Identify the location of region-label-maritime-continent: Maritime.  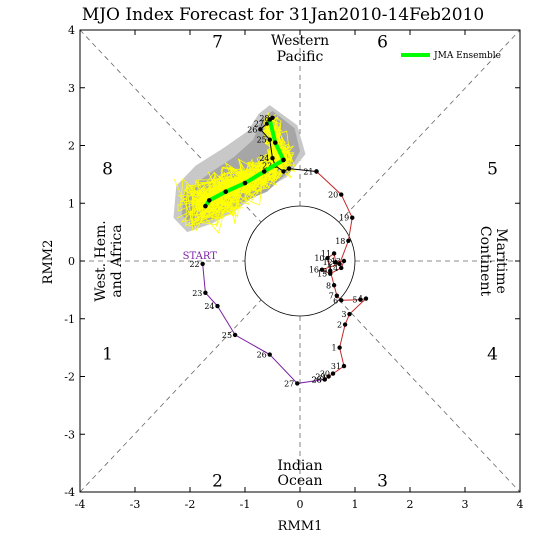
(501, 261).